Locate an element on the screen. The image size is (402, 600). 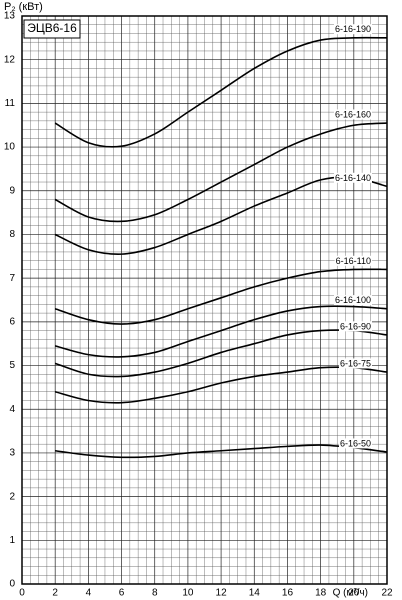
series-label: 6-16-75 is located at coordinates (355, 363).